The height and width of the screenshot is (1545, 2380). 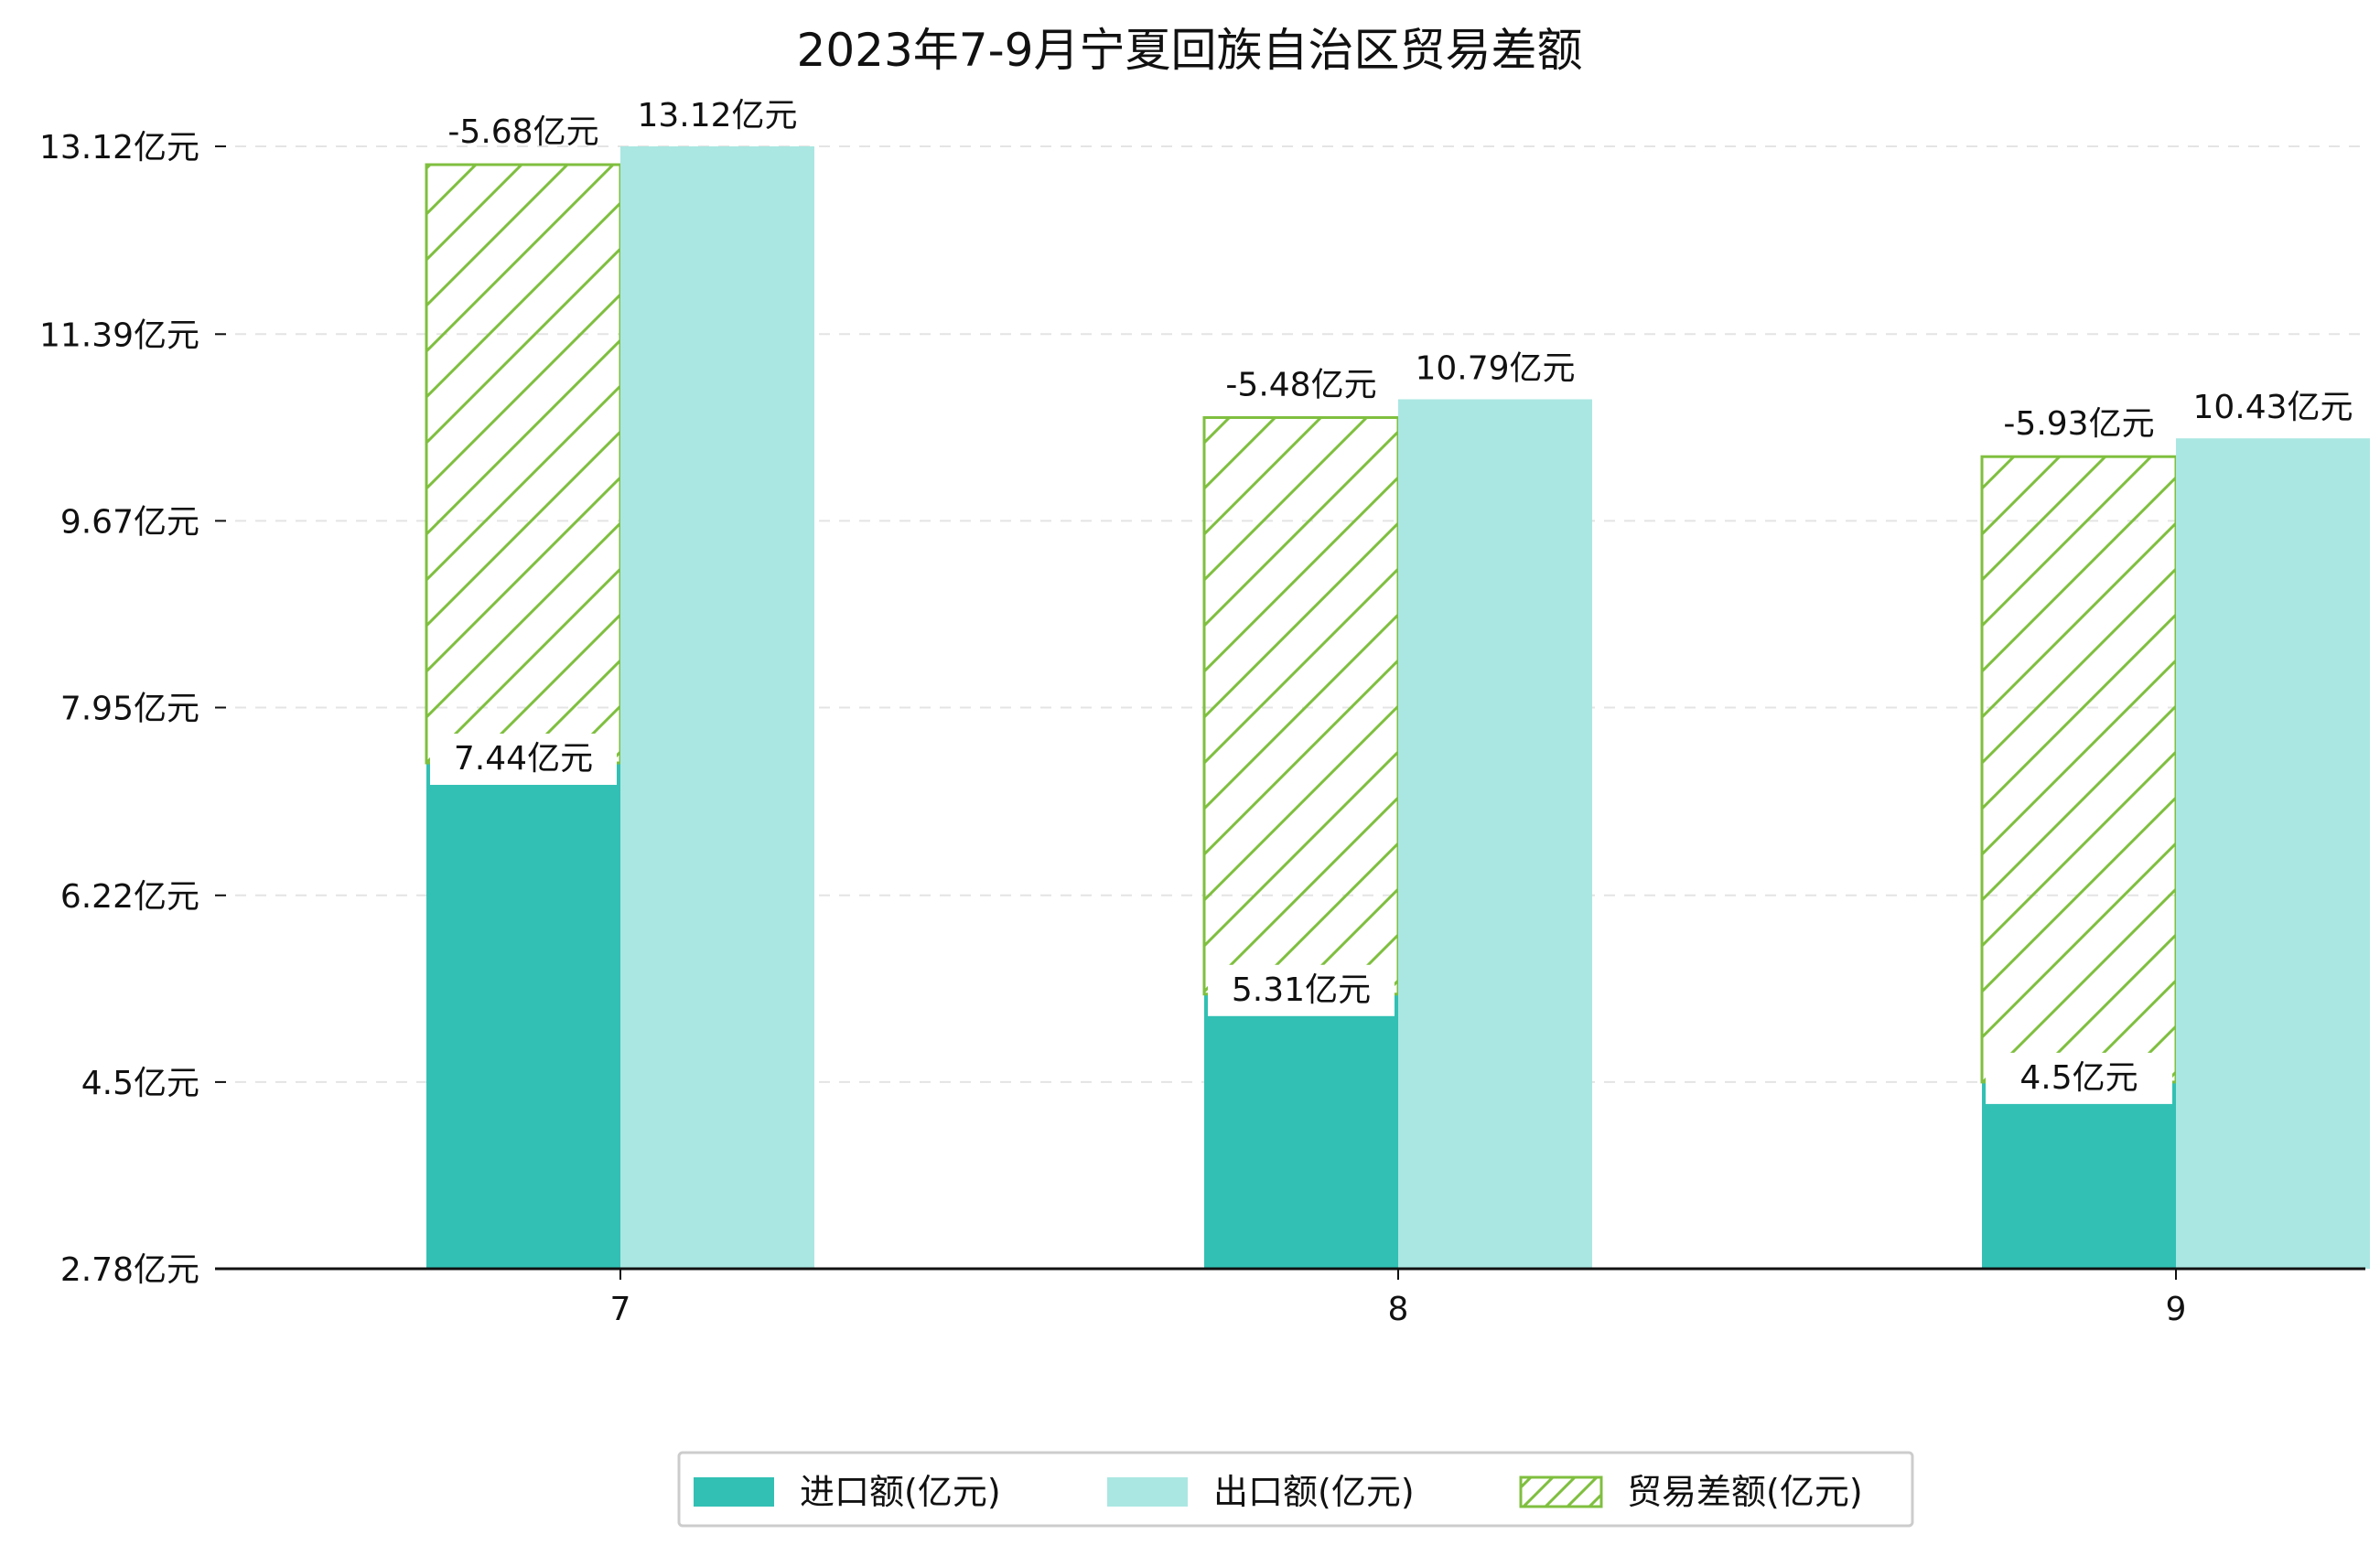 What do you see at coordinates (1300, 384) in the screenshot?
I see `balance-value-label: -5.48亿元` at bounding box center [1300, 384].